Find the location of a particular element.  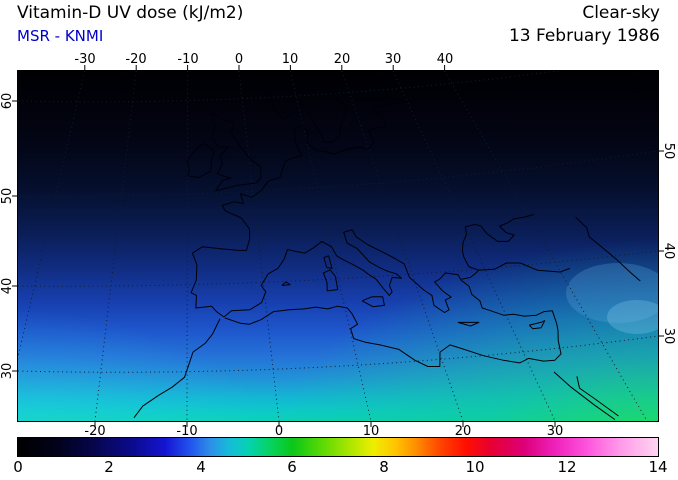

colorbar is located at coordinates (338, 447).